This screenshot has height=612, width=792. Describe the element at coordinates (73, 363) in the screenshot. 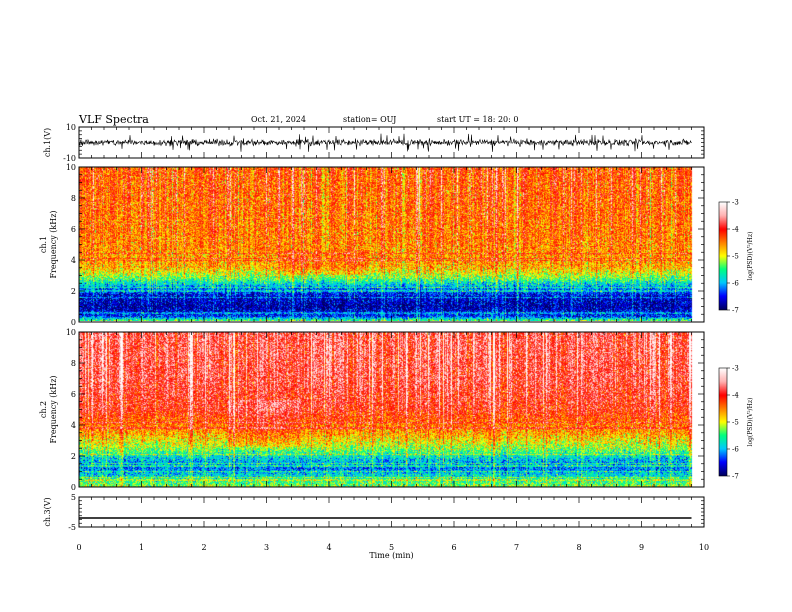

I see `y-tick-label-s2: 8` at that location.